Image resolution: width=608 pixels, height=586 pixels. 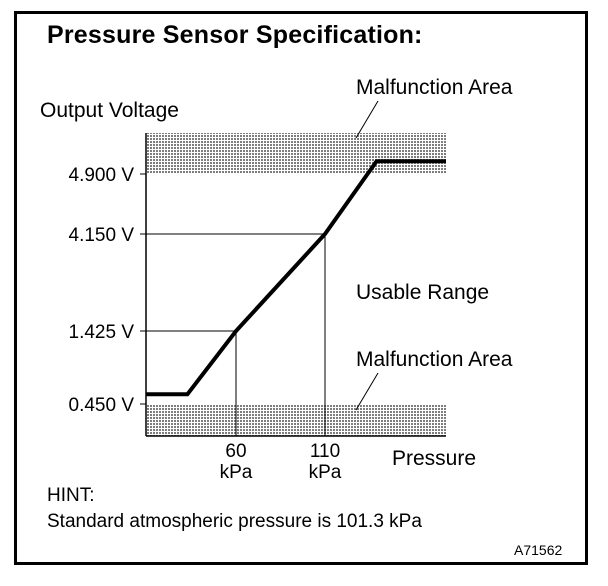 I want to click on hint-label: HINT:, so click(x=71, y=495).